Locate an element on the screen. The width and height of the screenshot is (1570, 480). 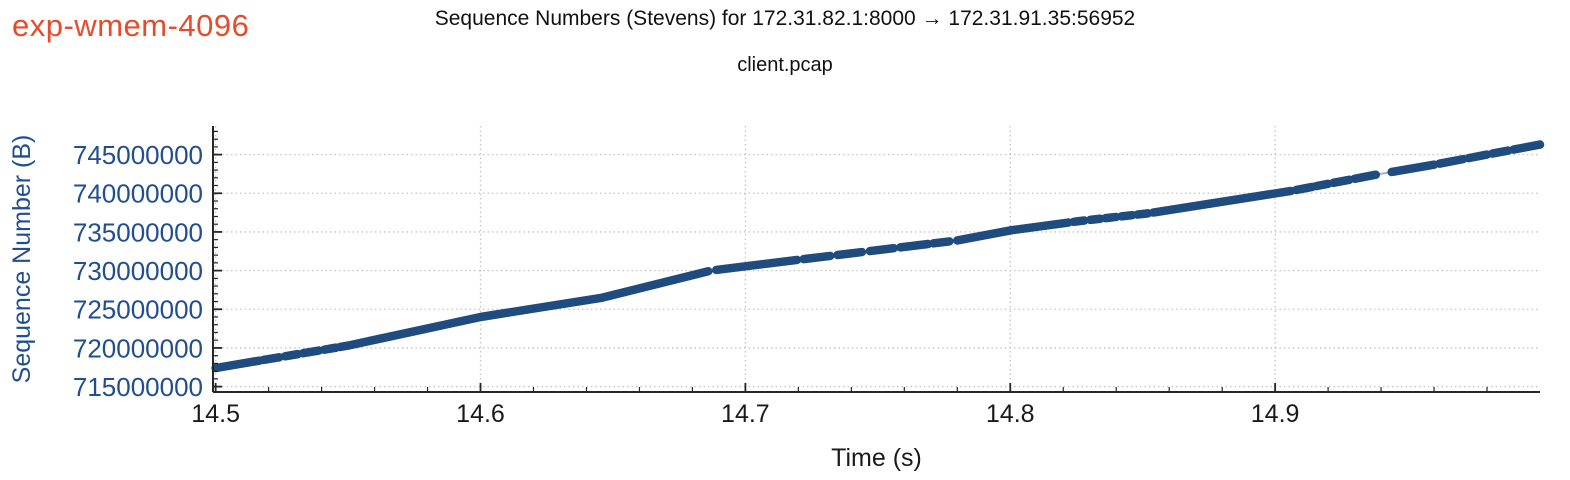
x-axis-label: Time (s) is located at coordinates (876, 458).